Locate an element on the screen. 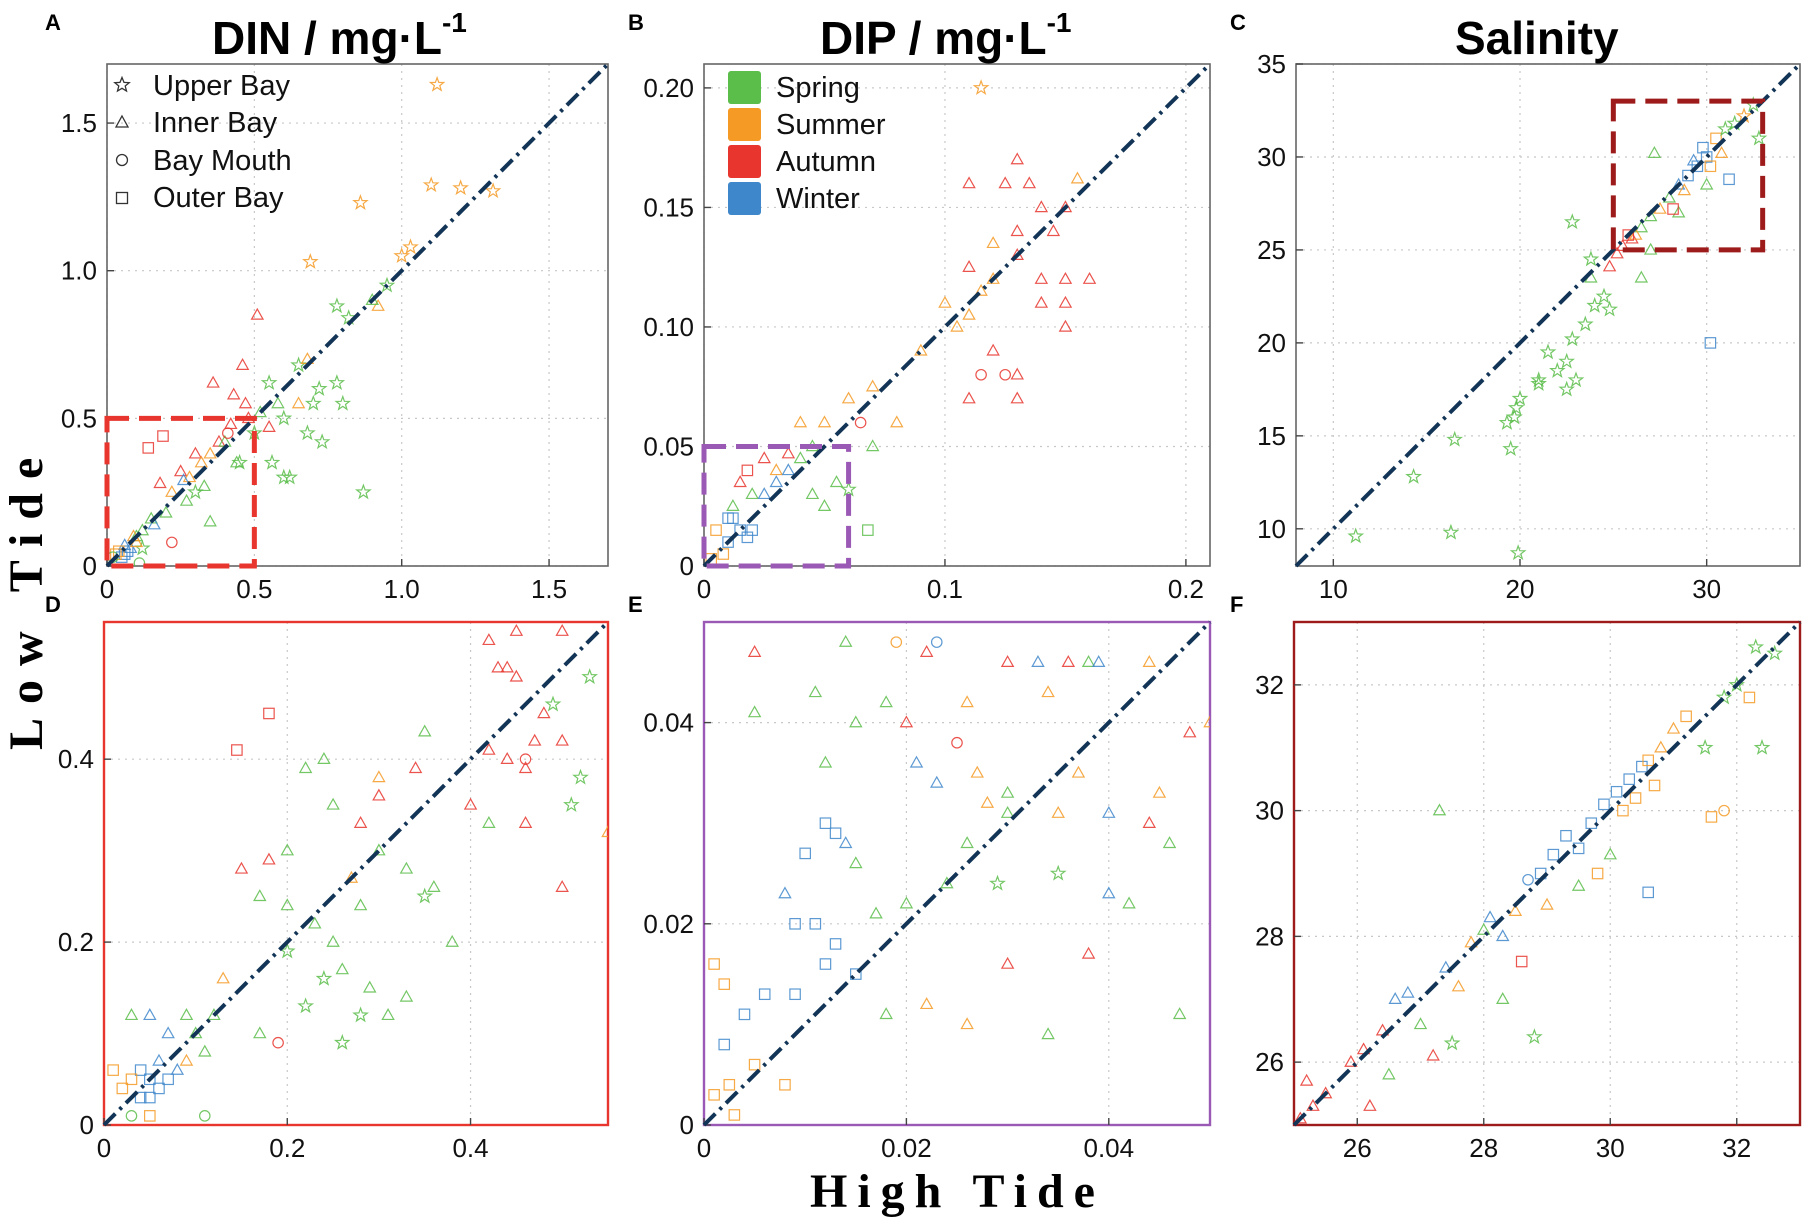  panel-d: 0 0.2 0.4 0 0.2 0.4 is located at coordinates (334, 891).